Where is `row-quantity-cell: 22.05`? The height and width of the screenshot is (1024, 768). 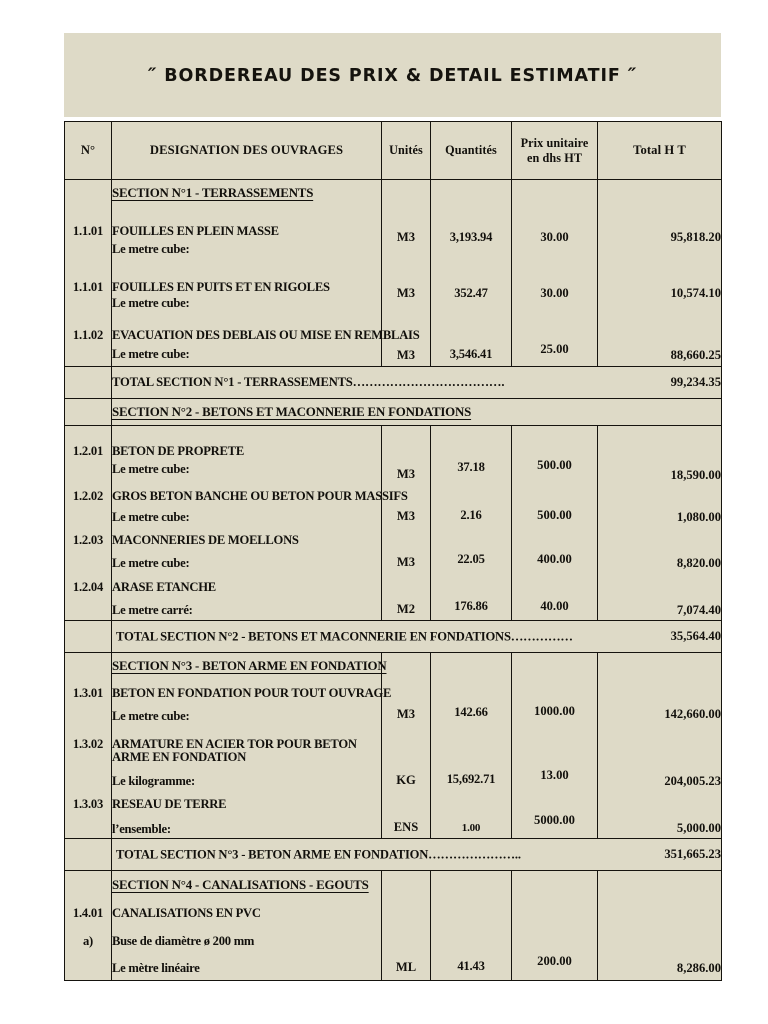
row-quantity-cell: 22.05 is located at coordinates (471, 549).